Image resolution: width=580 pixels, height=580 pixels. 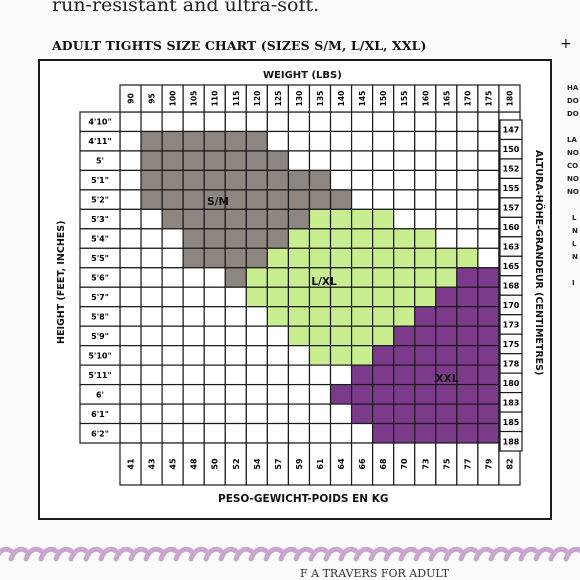 What do you see at coordinates (99, 375) in the screenshot?
I see `height-ft-label: 5'11"` at bounding box center [99, 375].